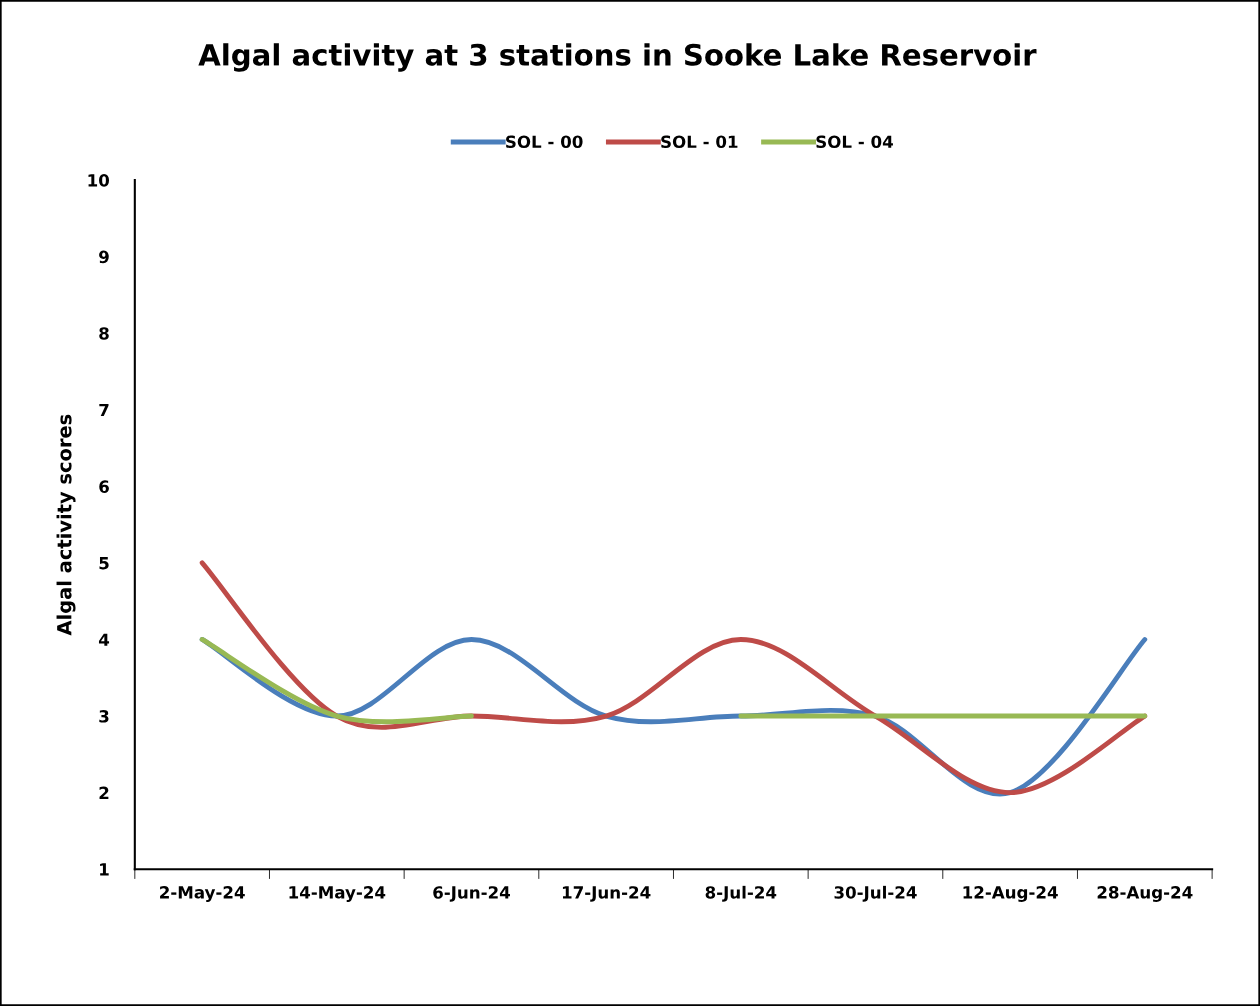 The height and width of the screenshot is (1006, 1260). I want to click on y-tick-label: 7, so click(104, 410).